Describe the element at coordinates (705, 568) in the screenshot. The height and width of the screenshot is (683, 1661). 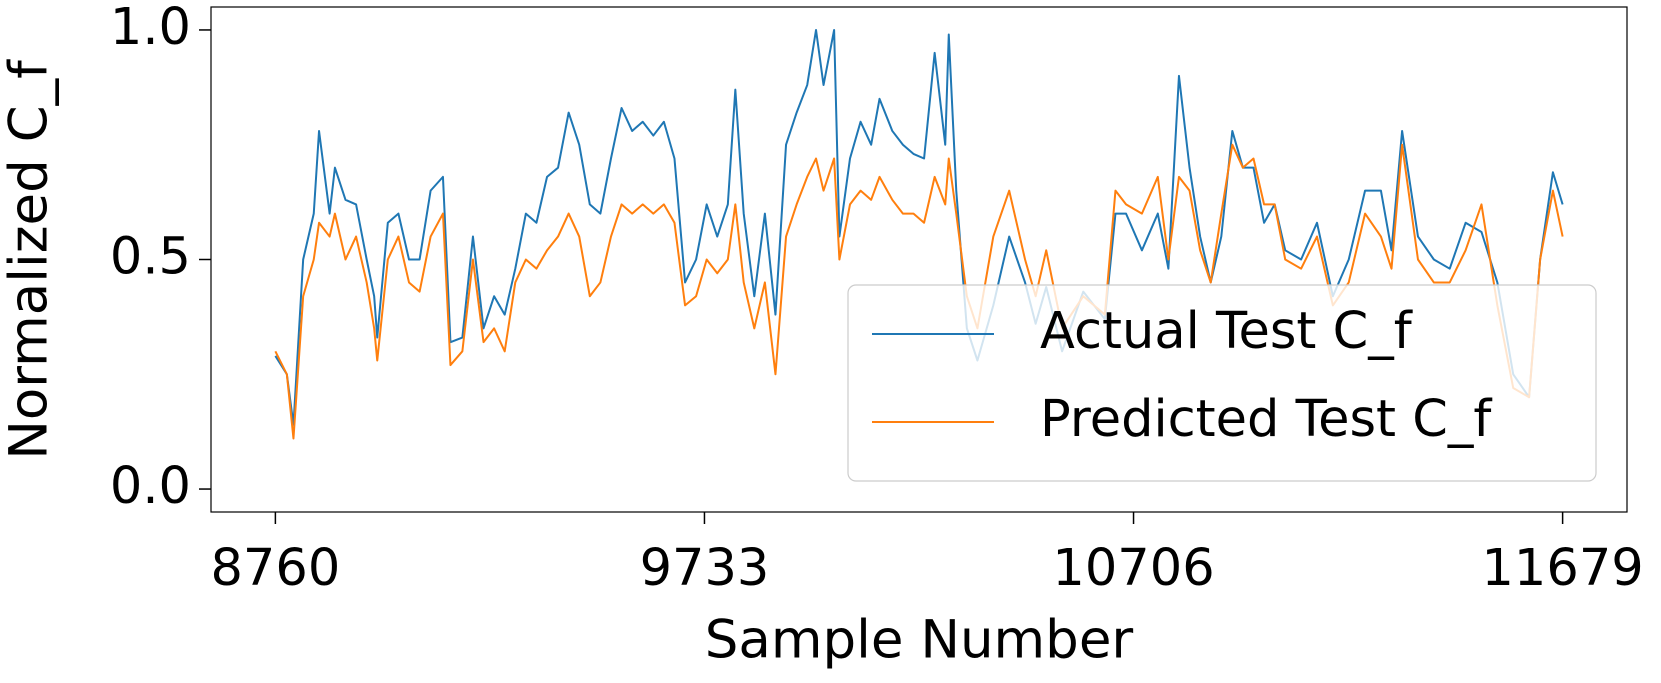
I see `x-tick-label: 9733` at that location.